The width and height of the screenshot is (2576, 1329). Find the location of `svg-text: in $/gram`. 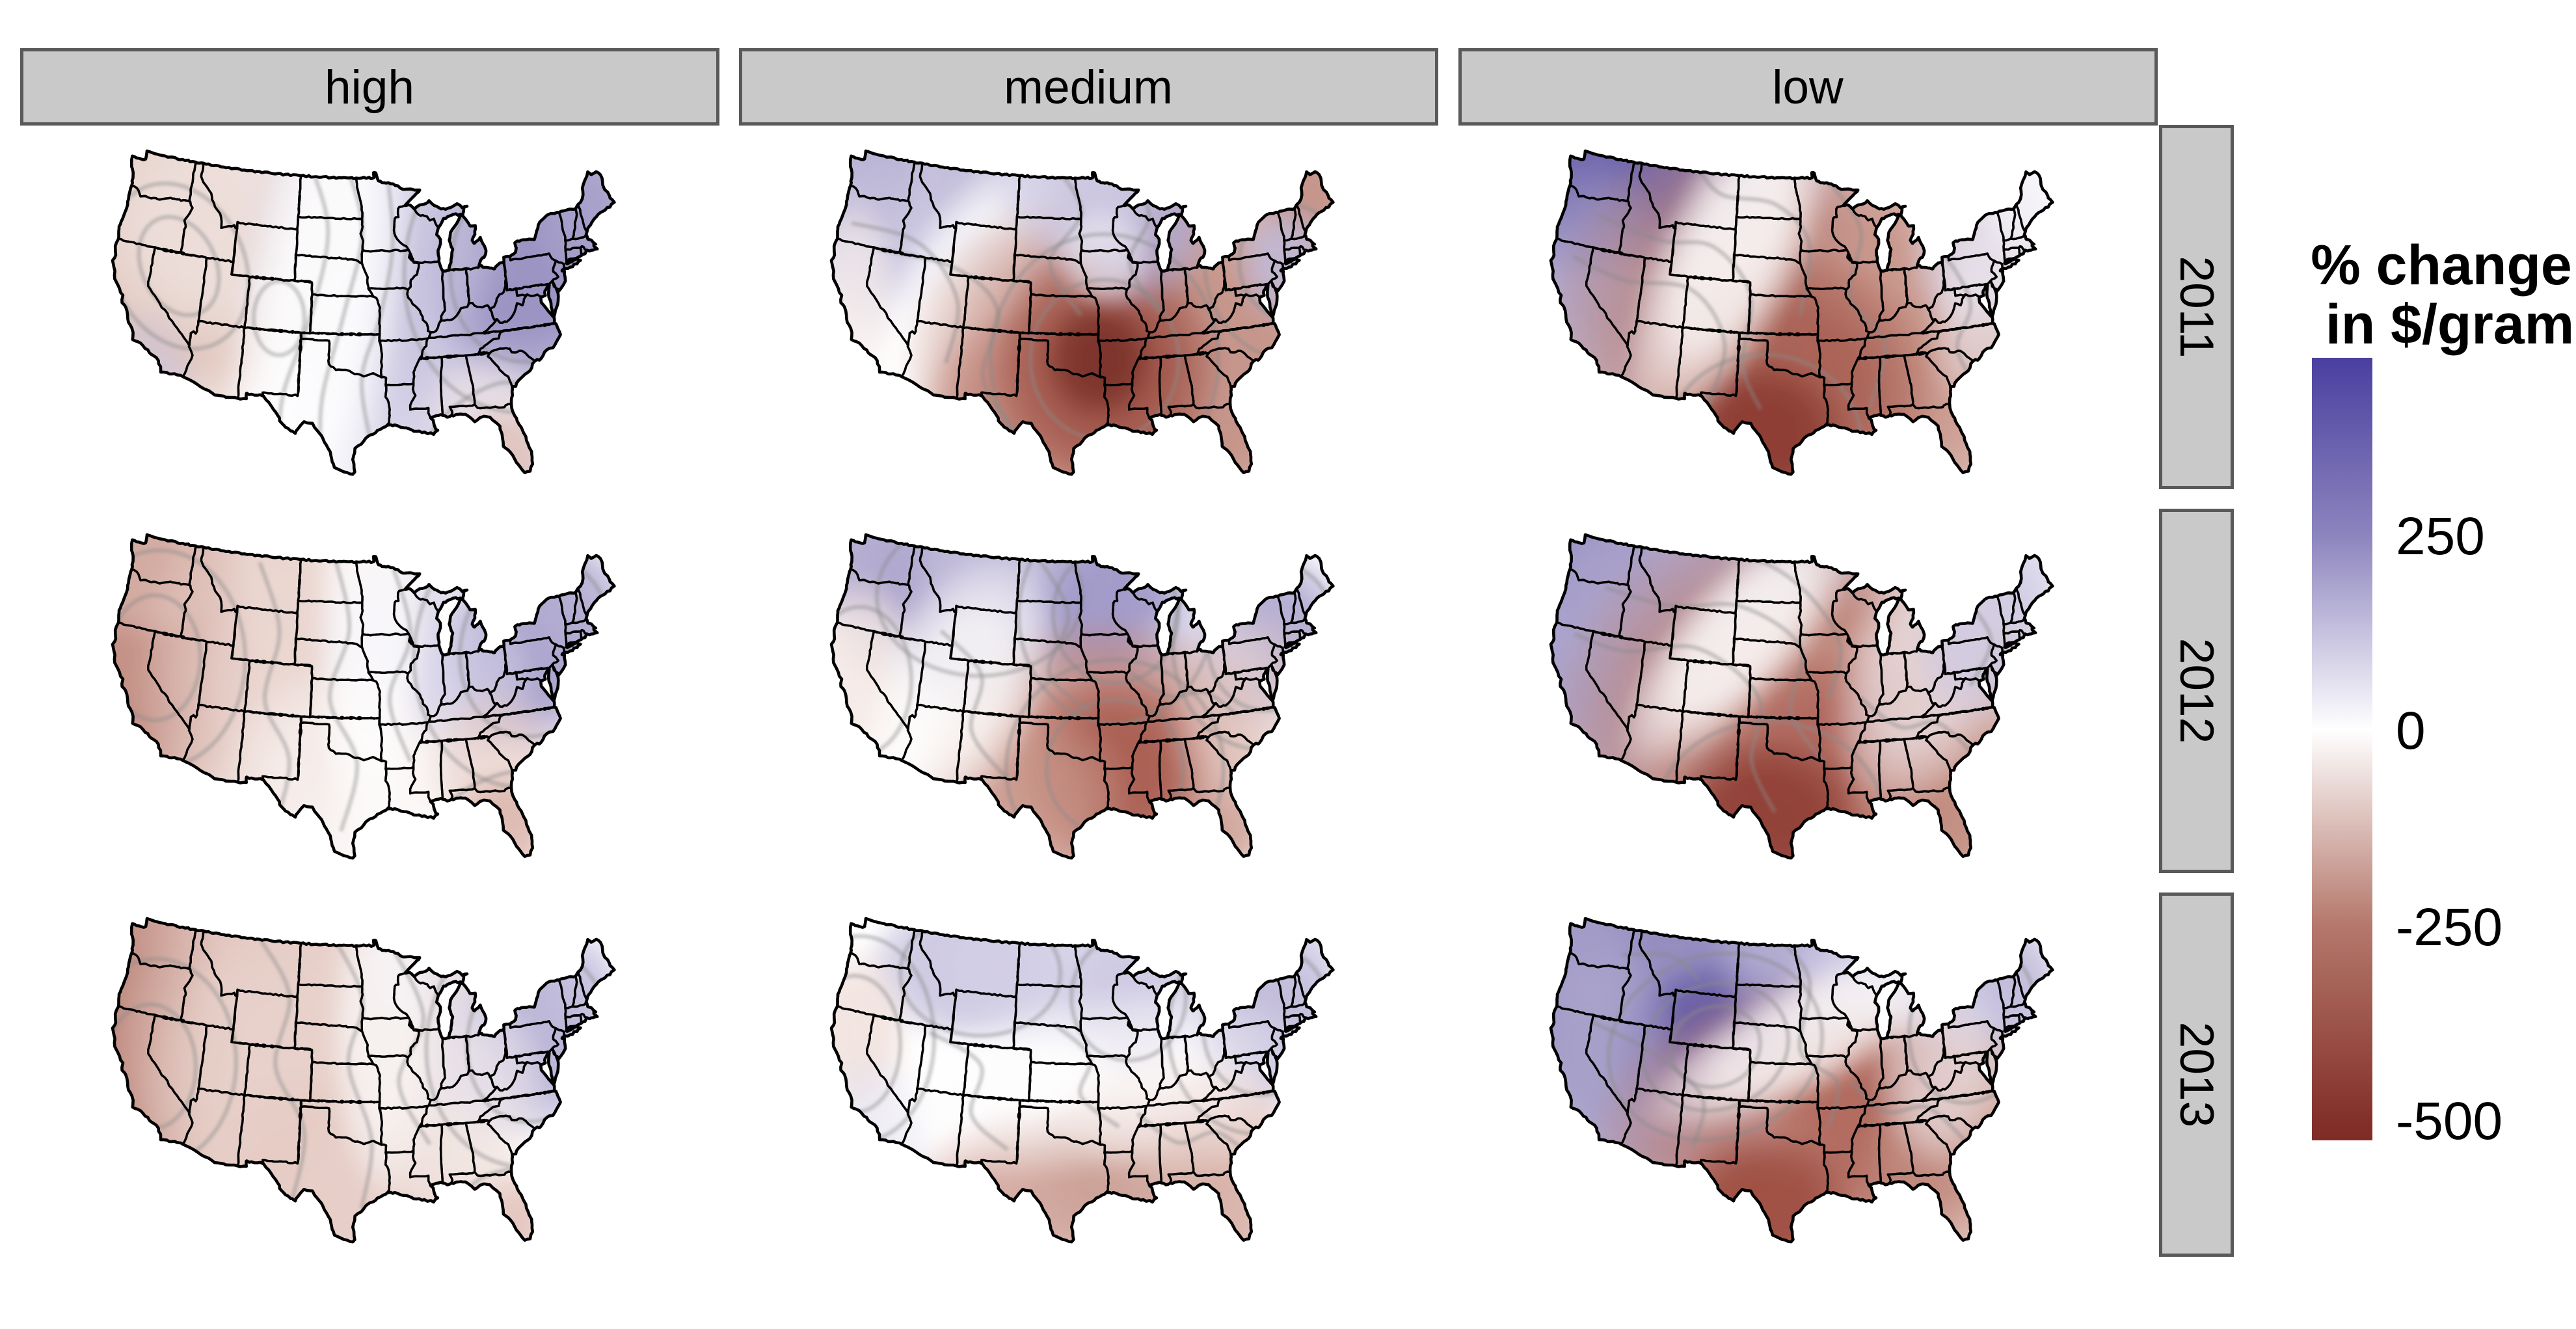

svg-text: in $/gram is located at coordinates (2450, 324).